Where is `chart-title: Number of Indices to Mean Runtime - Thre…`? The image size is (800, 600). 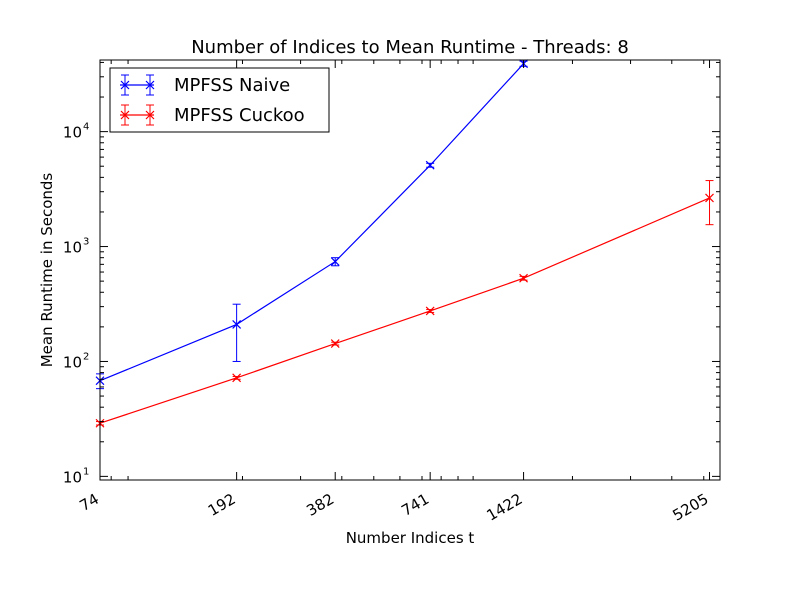
chart-title: Number of Indices to Mean Runtime - Thre… is located at coordinates (410, 47).